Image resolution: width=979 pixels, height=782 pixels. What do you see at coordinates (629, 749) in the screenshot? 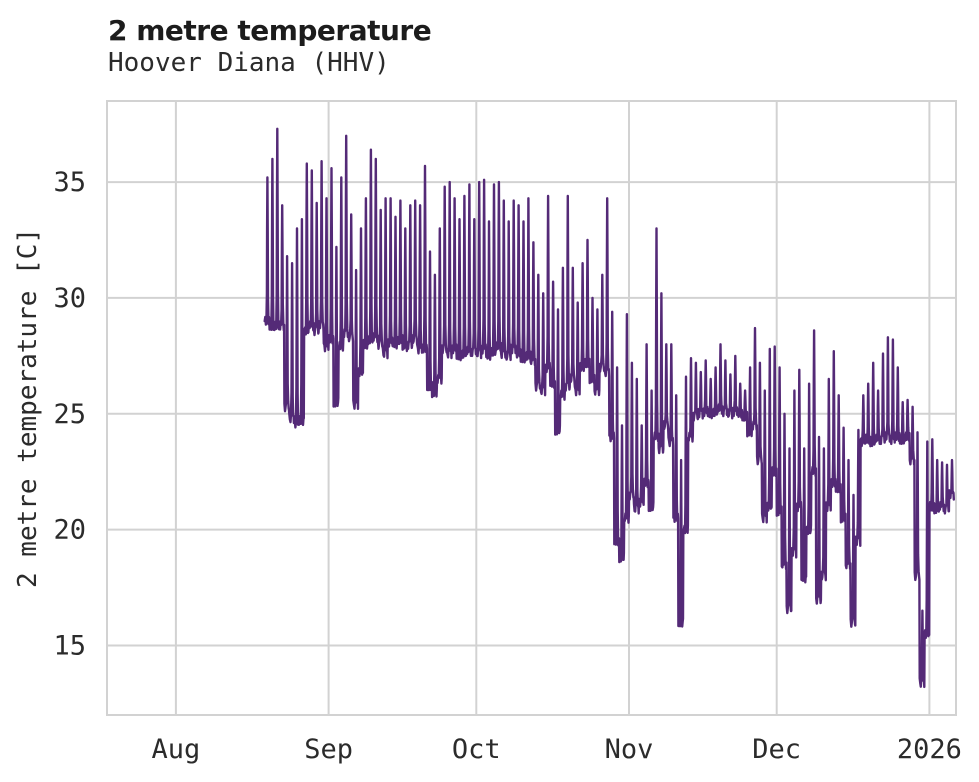
I see `x-tick-label: Nov` at bounding box center [629, 749].